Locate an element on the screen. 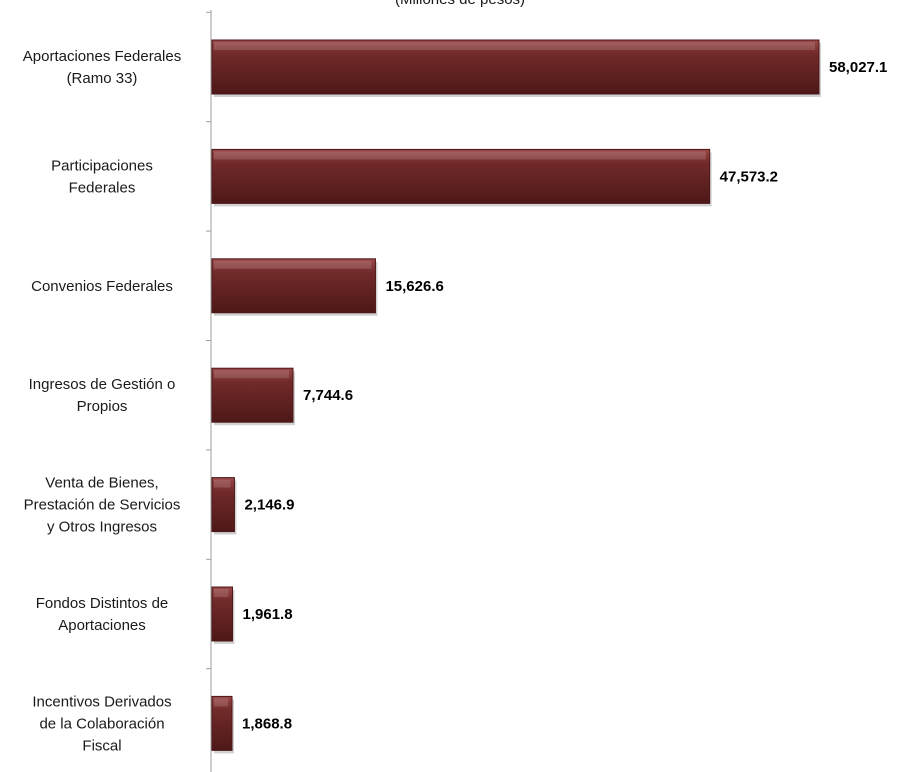 This screenshot has height=772, width=900. bar-value-label: 7,744.6 is located at coordinates (328, 395).